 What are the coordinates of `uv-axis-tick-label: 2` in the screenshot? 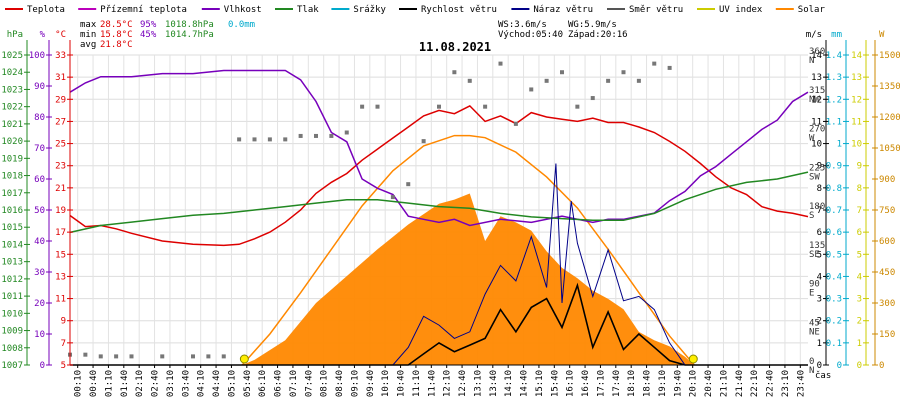 It's located at (859, 322).